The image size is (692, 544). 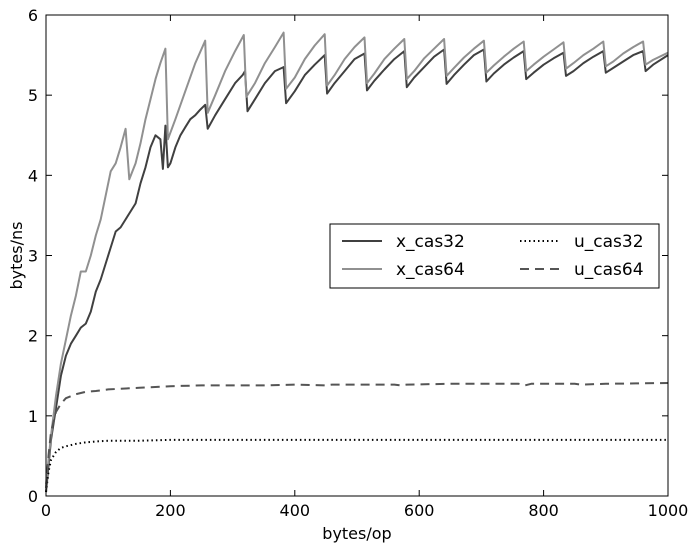 What do you see at coordinates (33, 336) in the screenshot?
I see `y-tick-label: 2` at bounding box center [33, 336].